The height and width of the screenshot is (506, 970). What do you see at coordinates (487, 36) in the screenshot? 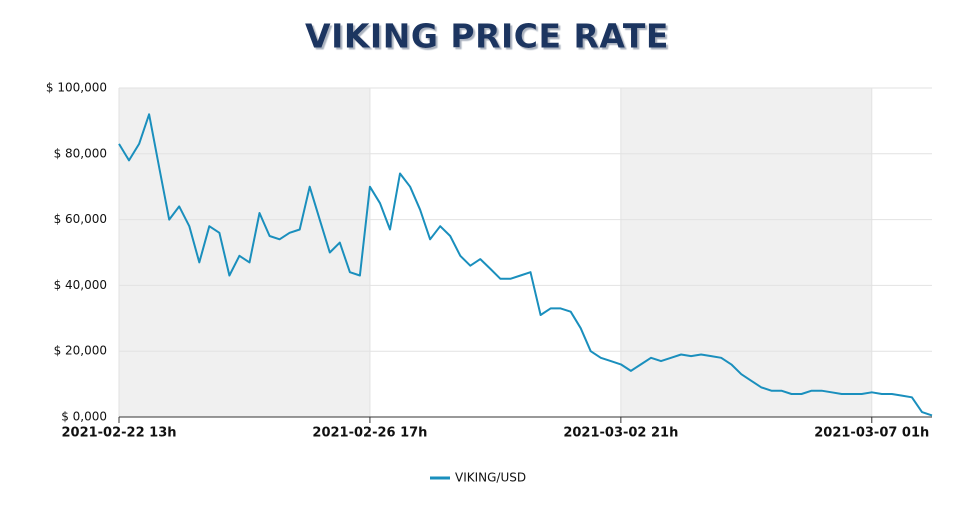
I see `chart-title: VIKING PRICE RATE` at bounding box center [487, 36].